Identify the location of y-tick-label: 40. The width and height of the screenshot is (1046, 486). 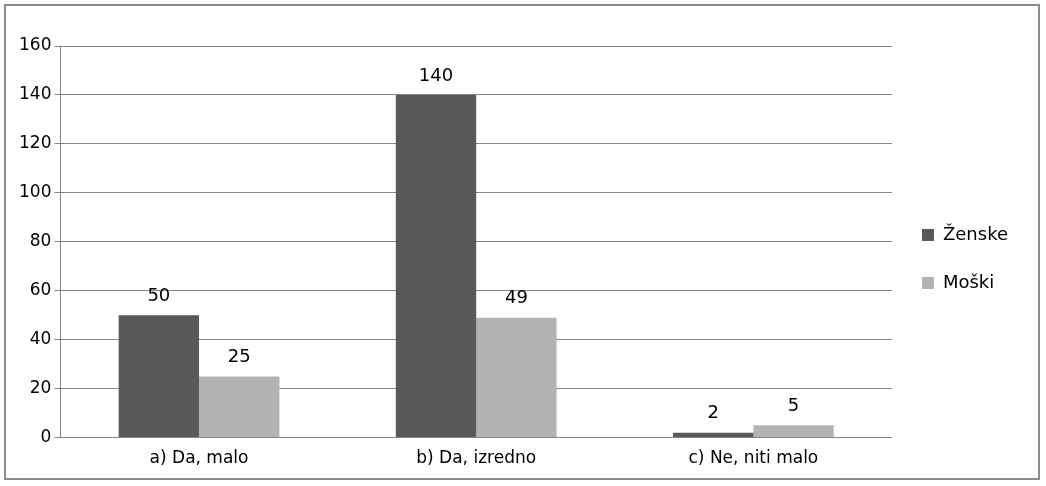
(40, 338).